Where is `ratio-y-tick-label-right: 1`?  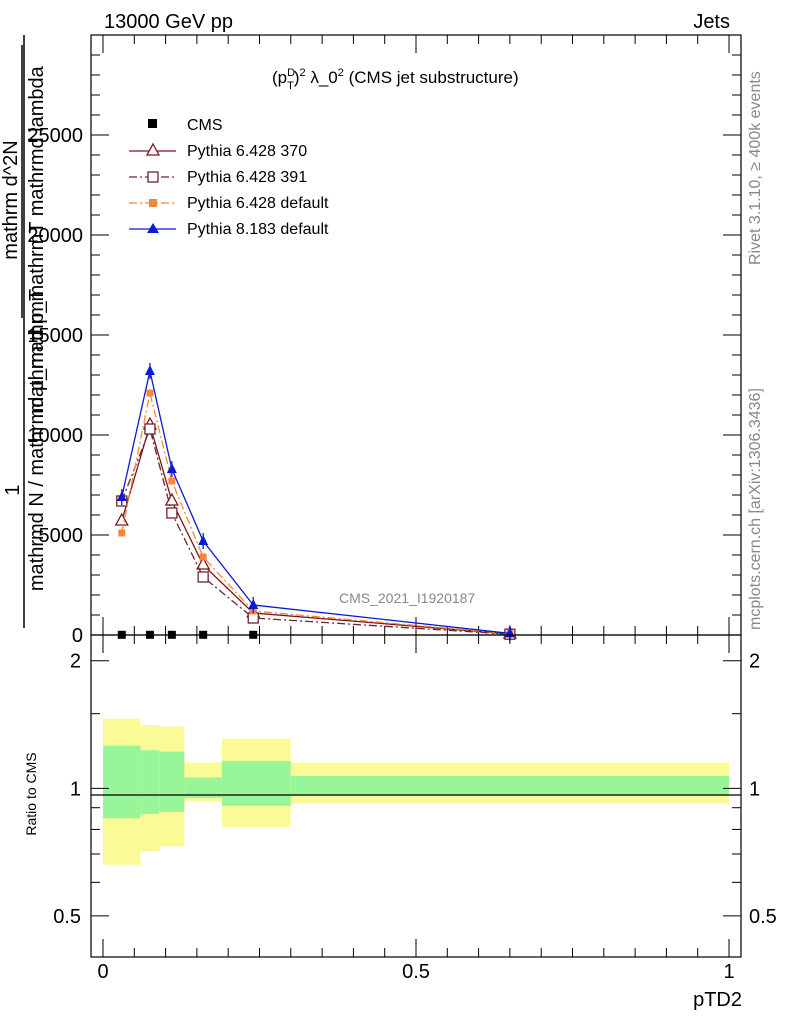
ratio-y-tick-label-right: 1 is located at coordinates (754, 789).